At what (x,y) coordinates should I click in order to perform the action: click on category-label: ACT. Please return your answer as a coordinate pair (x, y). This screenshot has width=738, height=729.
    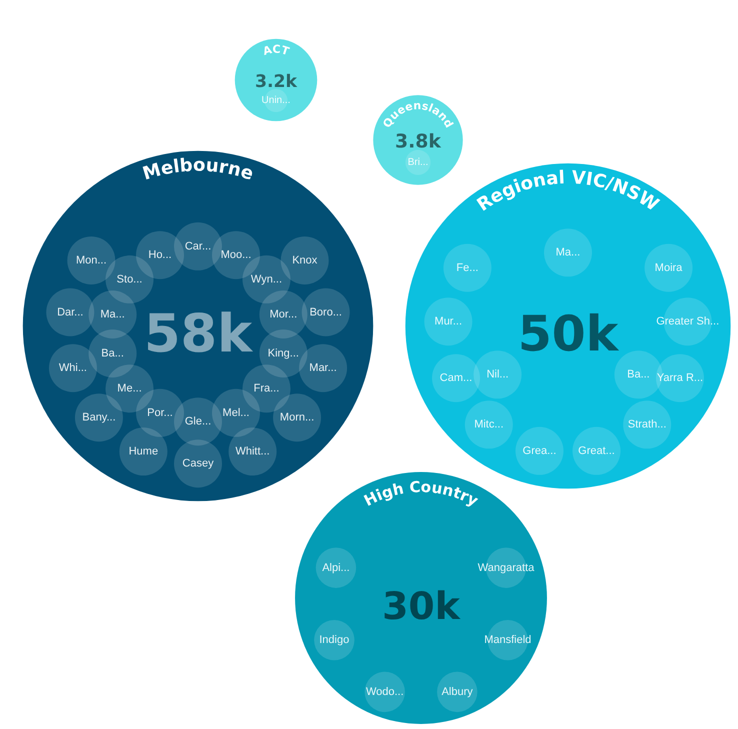
    Looking at the image, I should click on (276, 50).